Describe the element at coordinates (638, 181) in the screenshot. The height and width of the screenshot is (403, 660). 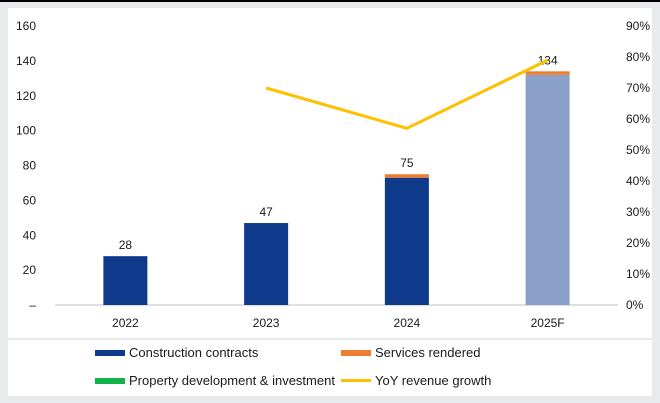
I see `y-right-tick-label: 40%` at that location.